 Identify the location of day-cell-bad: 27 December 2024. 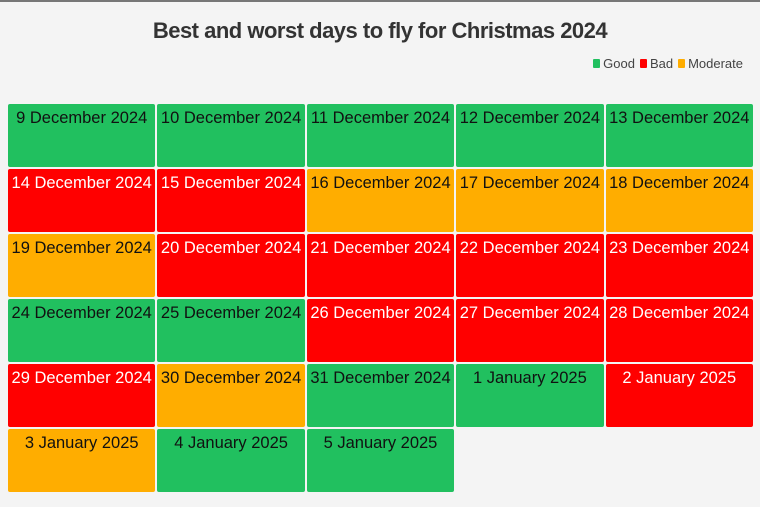
(530, 330).